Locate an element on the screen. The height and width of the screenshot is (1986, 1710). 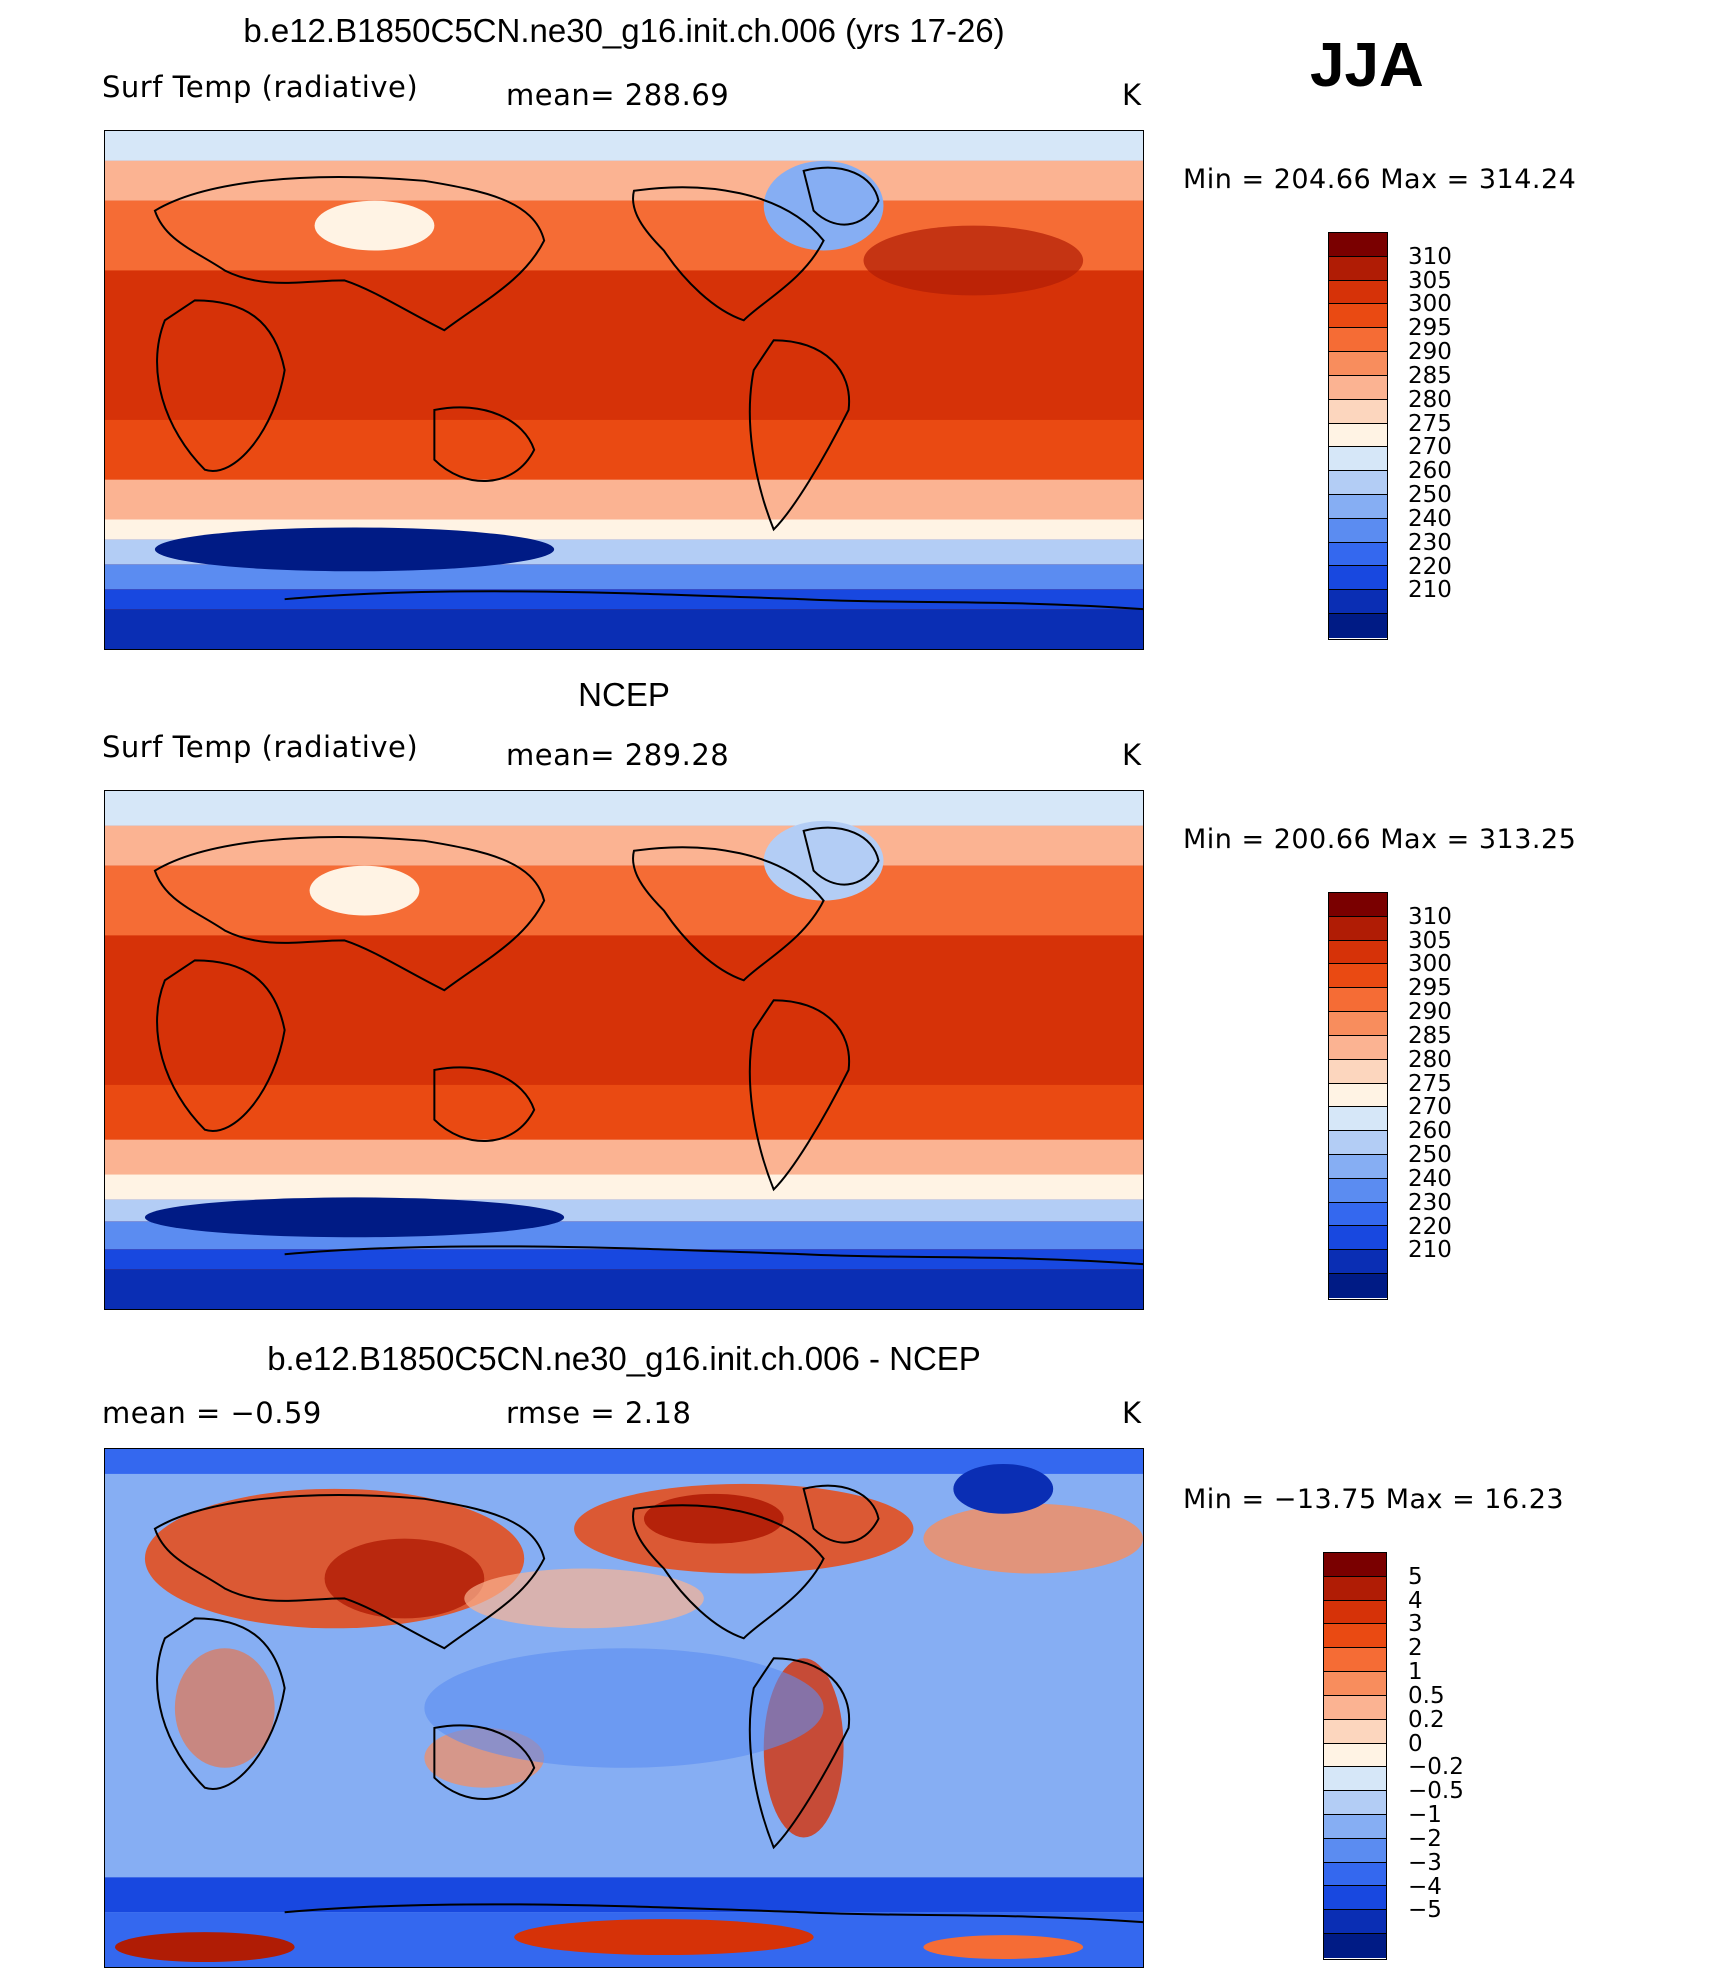
colorbar-tick-label: −1 is located at coordinates (1425, 1815).